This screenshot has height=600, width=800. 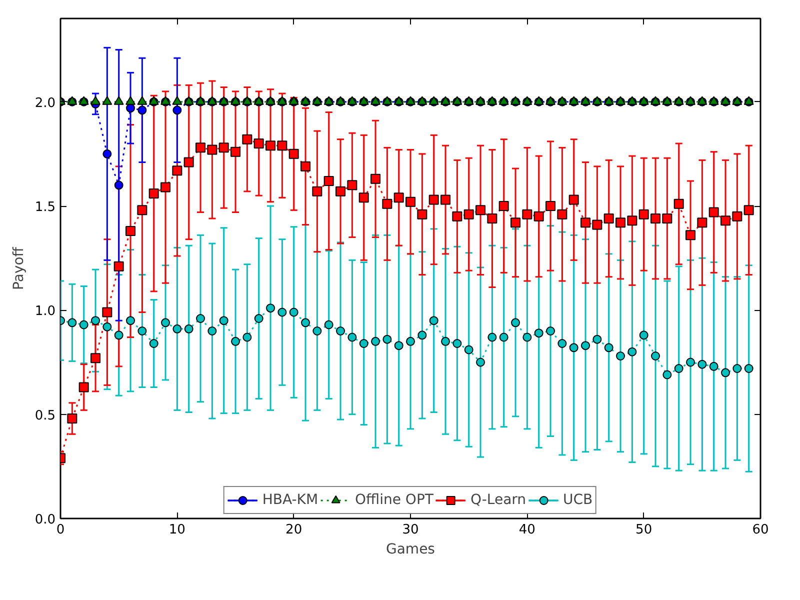 What do you see at coordinates (45, 103) in the screenshot?
I see `y-tick-label: 2.0` at bounding box center [45, 103].